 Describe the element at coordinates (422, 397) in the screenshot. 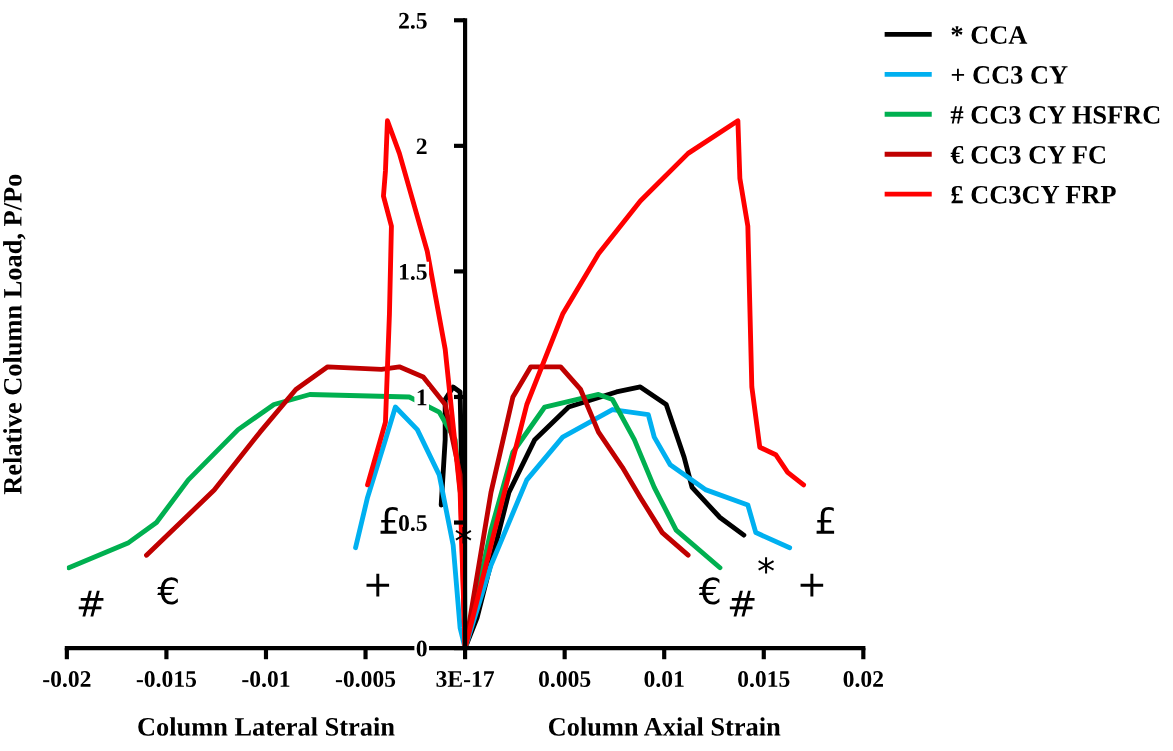

I see `y-tick-label: 1` at that location.